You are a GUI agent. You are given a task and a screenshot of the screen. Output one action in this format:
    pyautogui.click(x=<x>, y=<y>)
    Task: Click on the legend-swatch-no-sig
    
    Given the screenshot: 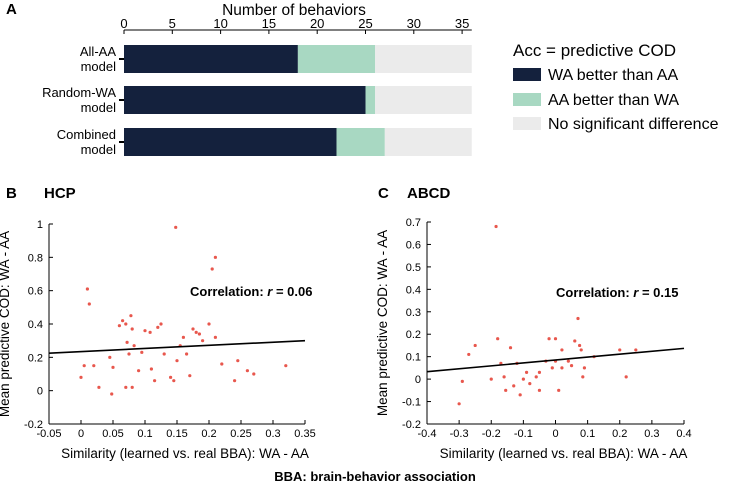 What is the action you would take?
    pyautogui.click(x=527, y=123)
    